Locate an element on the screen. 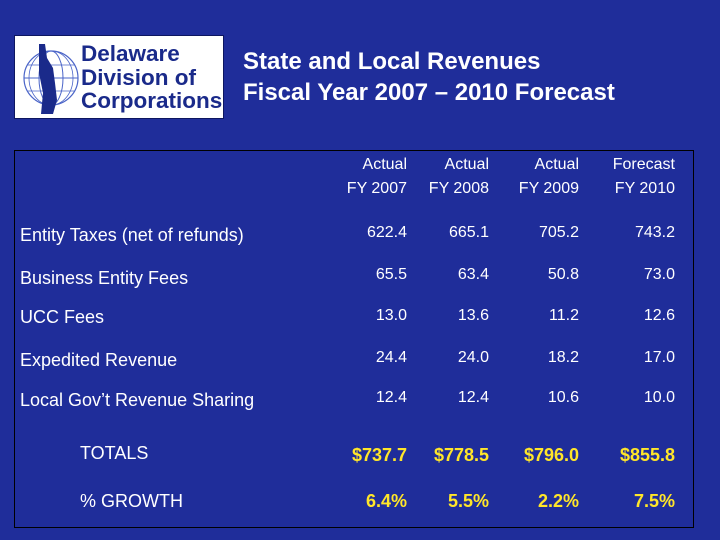 The height and width of the screenshot is (540, 720). table-cell: 12.6 is located at coordinates (659, 315).